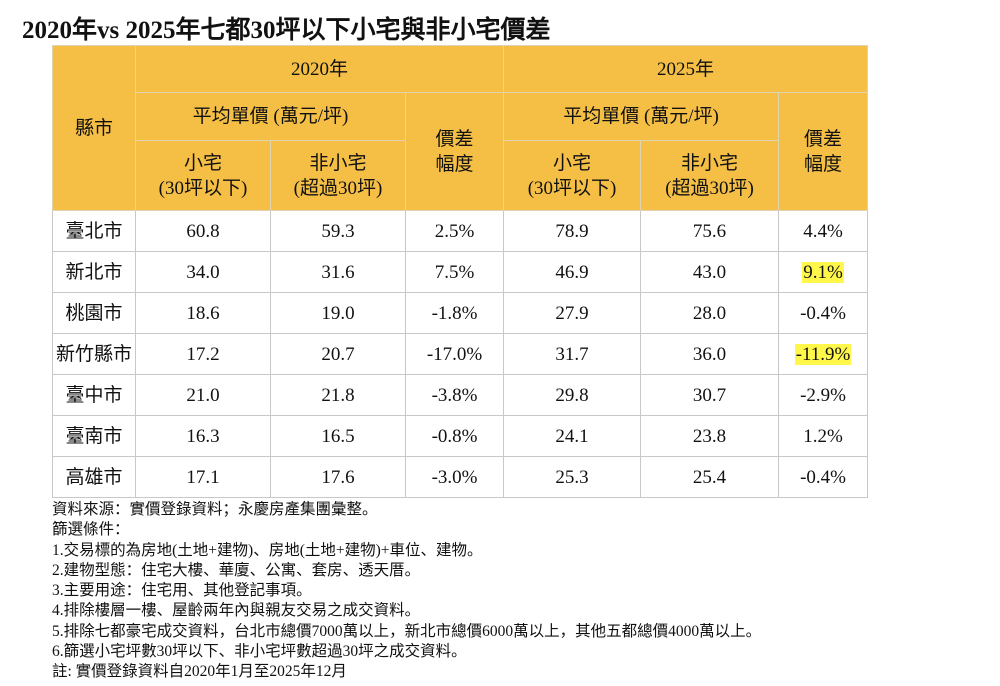  What do you see at coordinates (203, 313) in the screenshot?
I see `cell-s2020: 18.6` at bounding box center [203, 313].